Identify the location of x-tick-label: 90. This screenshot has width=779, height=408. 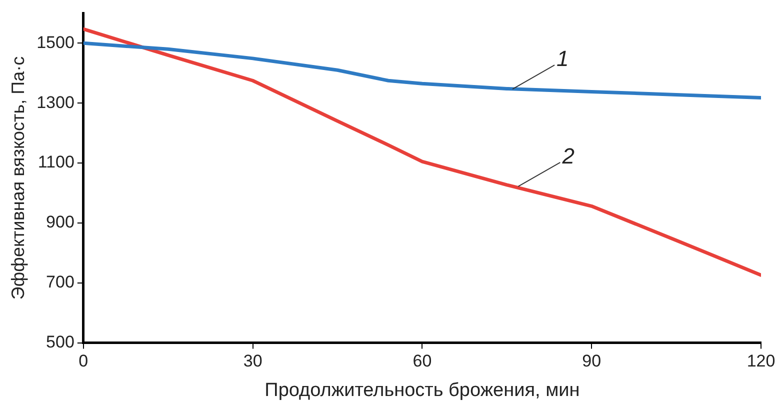
(592, 361).